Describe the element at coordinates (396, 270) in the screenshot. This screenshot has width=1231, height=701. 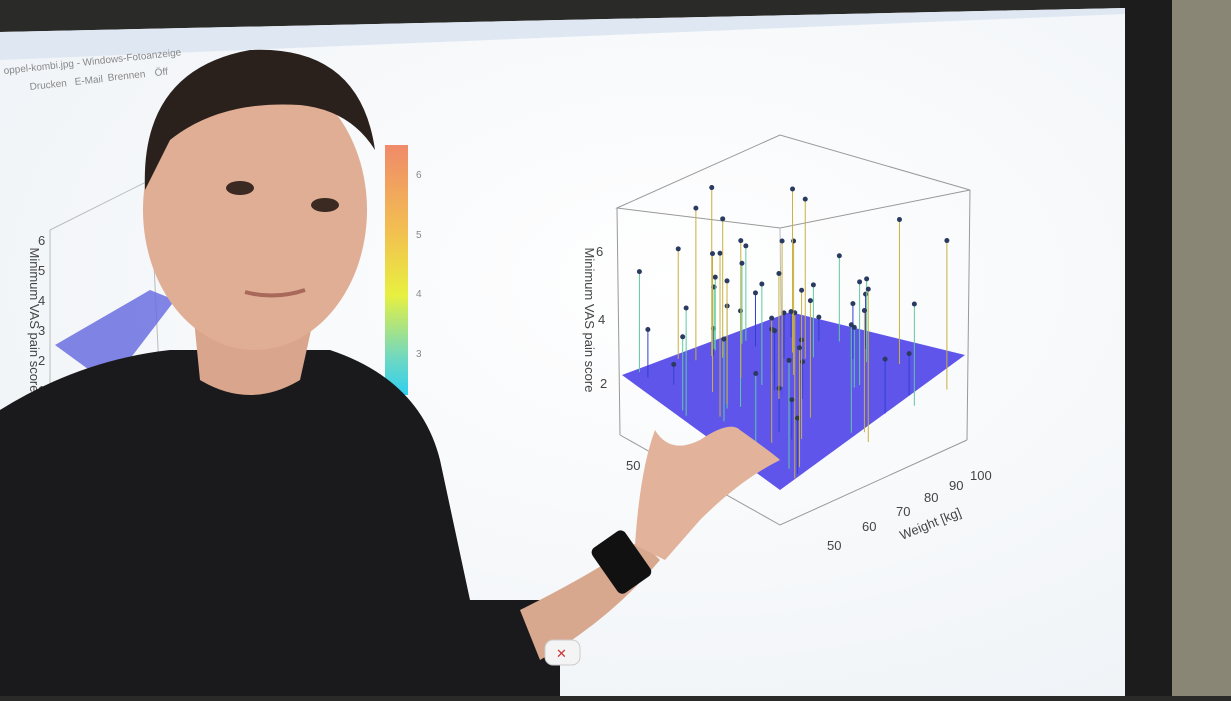
I see `colorbar` at that location.